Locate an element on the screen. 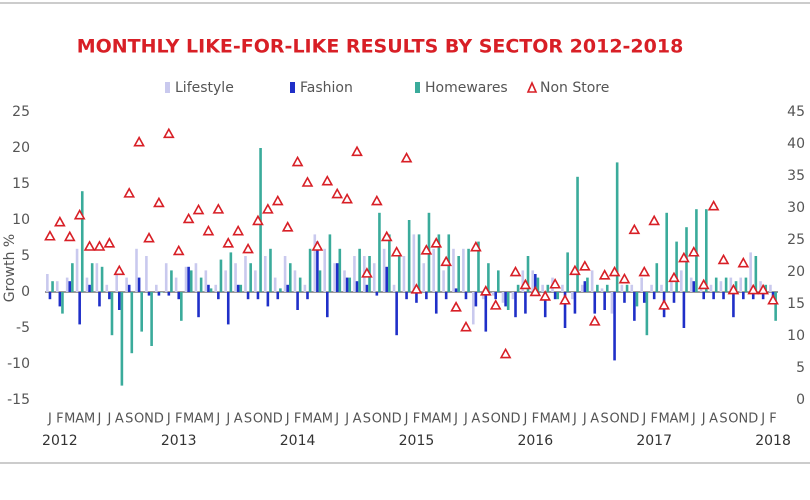 This screenshot has width=810, height=500. y2-tick-label: 5 is located at coordinates (800, 368).